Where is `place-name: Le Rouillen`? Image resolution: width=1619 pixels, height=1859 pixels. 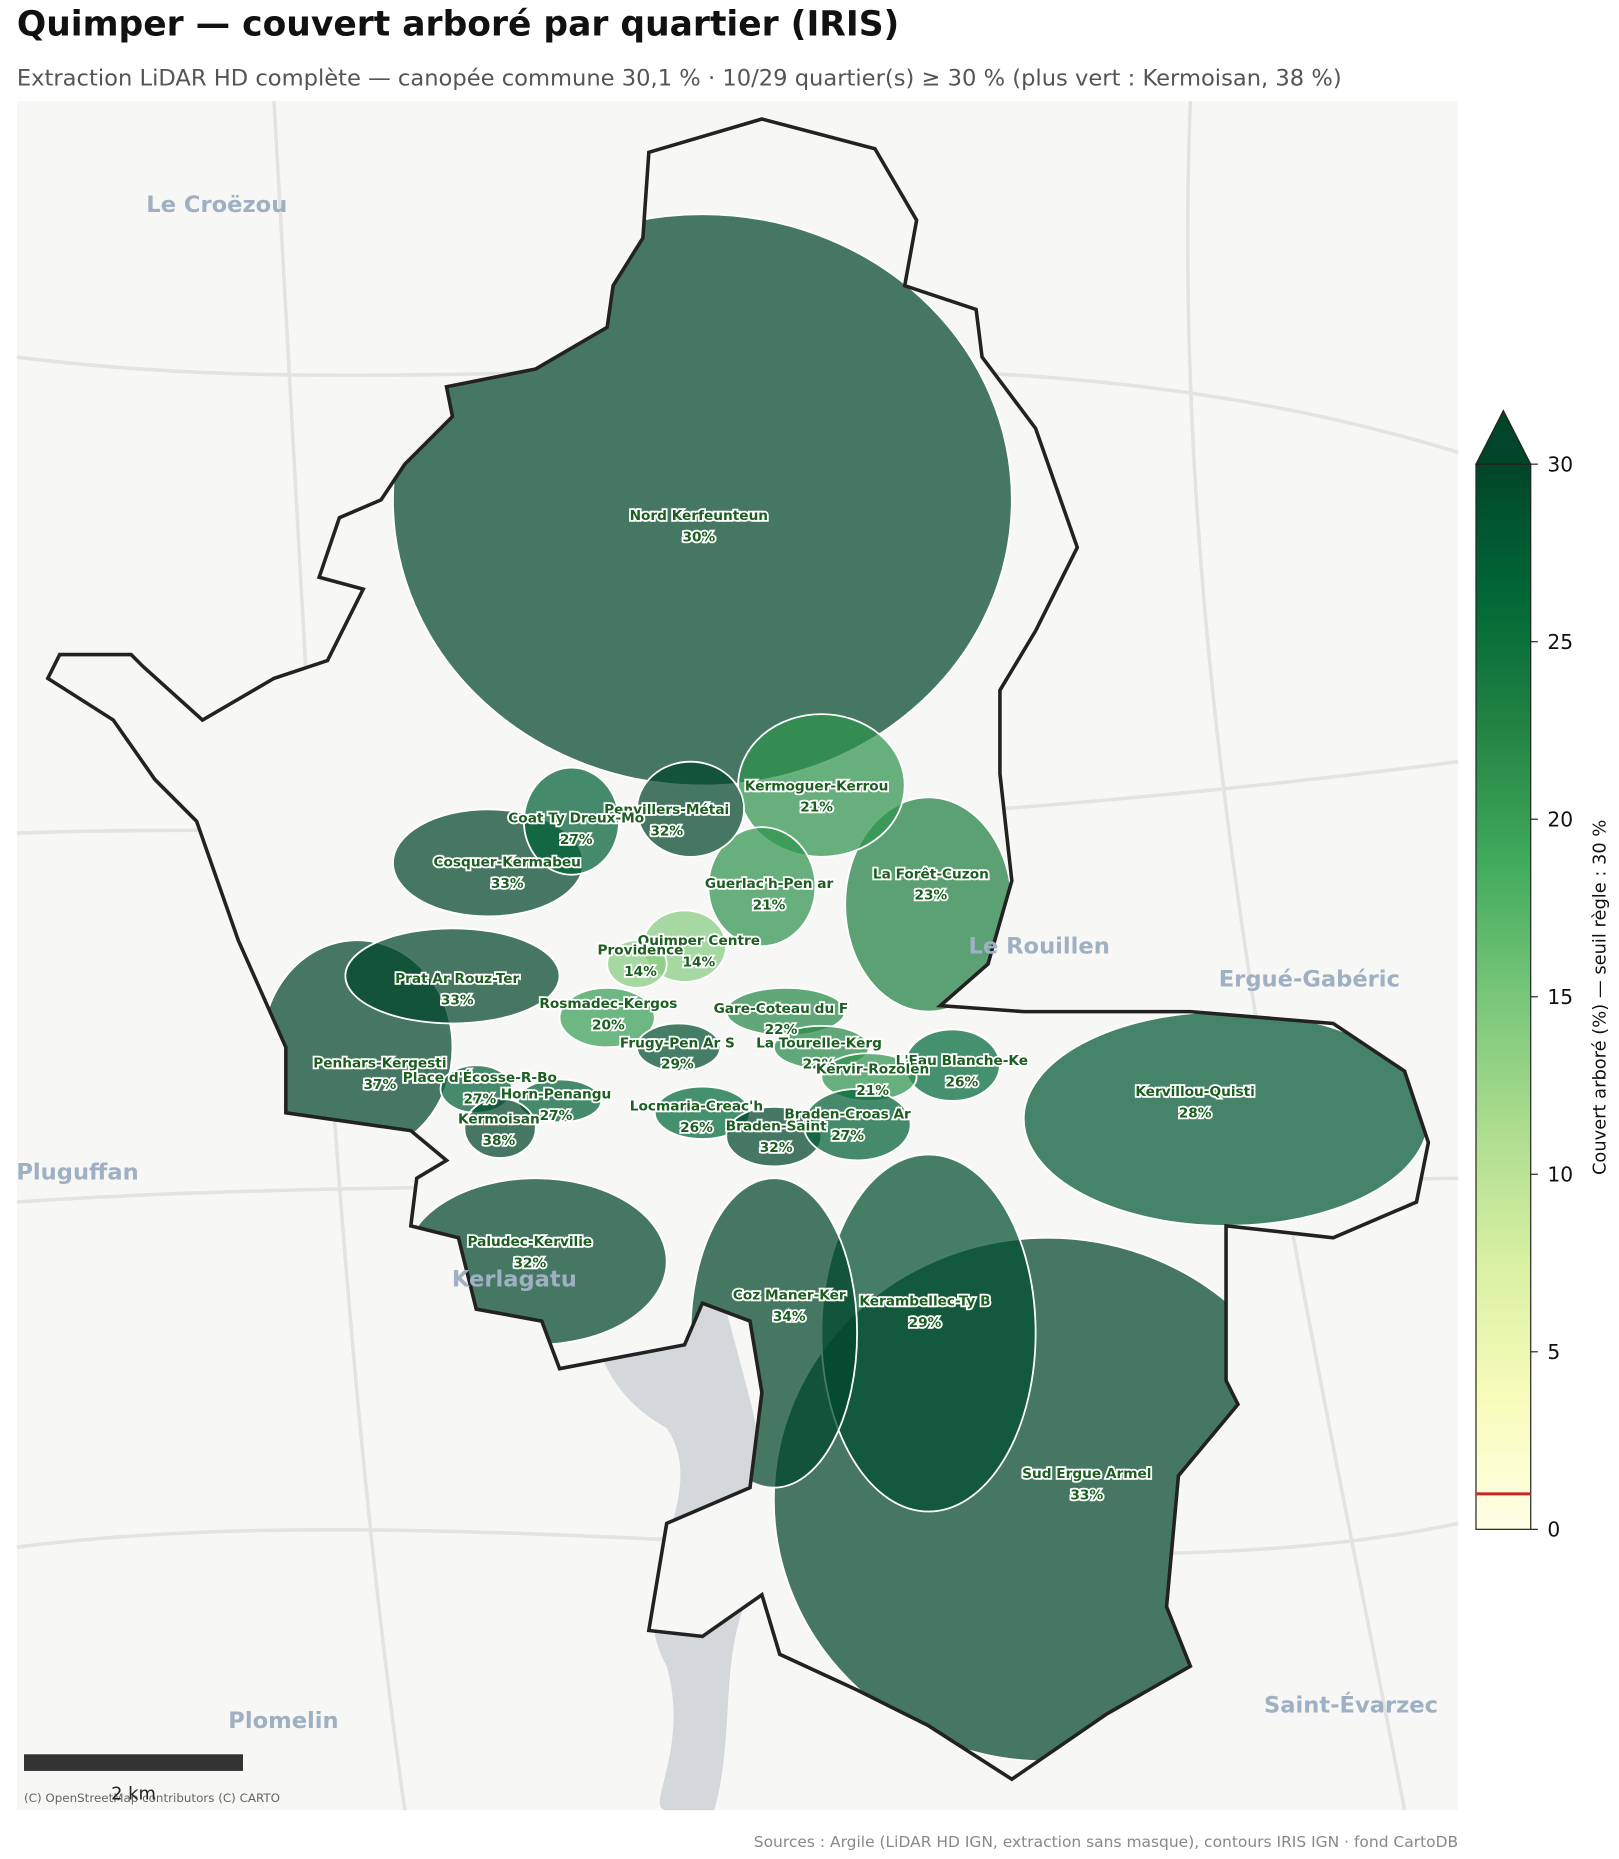 place-name: Le Rouillen is located at coordinates (1039, 946).